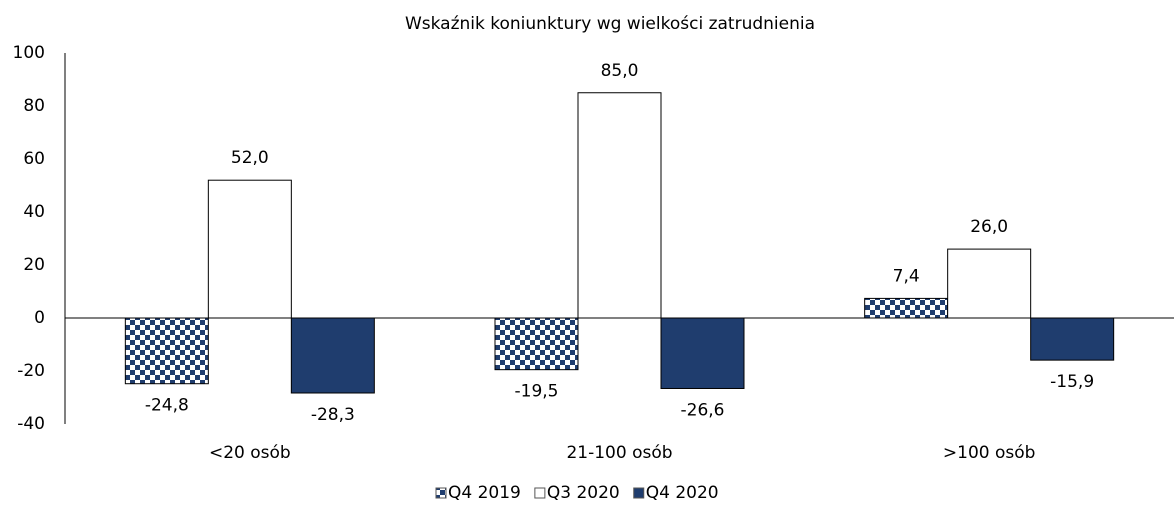 Image resolution: width=1174 pixels, height=515 pixels. Describe the element at coordinates (989, 453) in the screenshot. I see `x-tick-label: >100 osób` at that location.